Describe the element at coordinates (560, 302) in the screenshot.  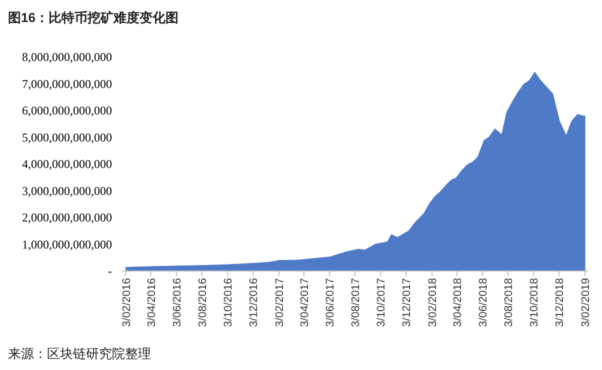
I see `x-tick-label: 3/12/2018` at that location.